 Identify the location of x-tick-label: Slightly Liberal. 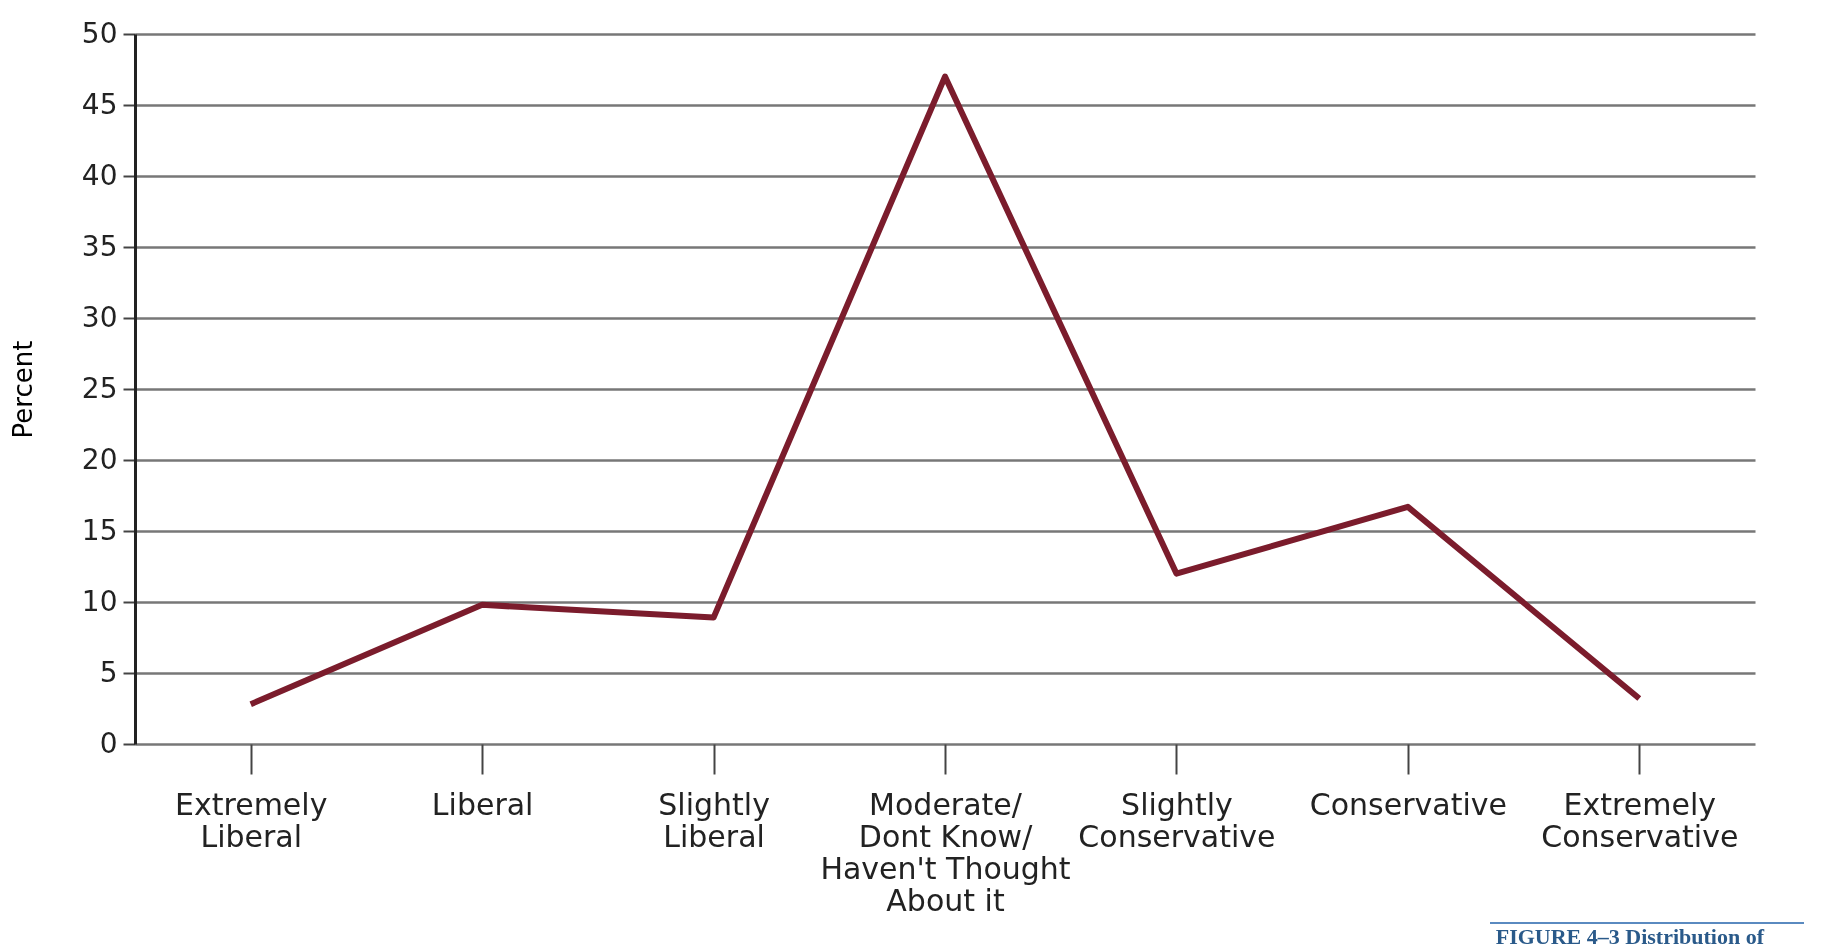
(714, 820).